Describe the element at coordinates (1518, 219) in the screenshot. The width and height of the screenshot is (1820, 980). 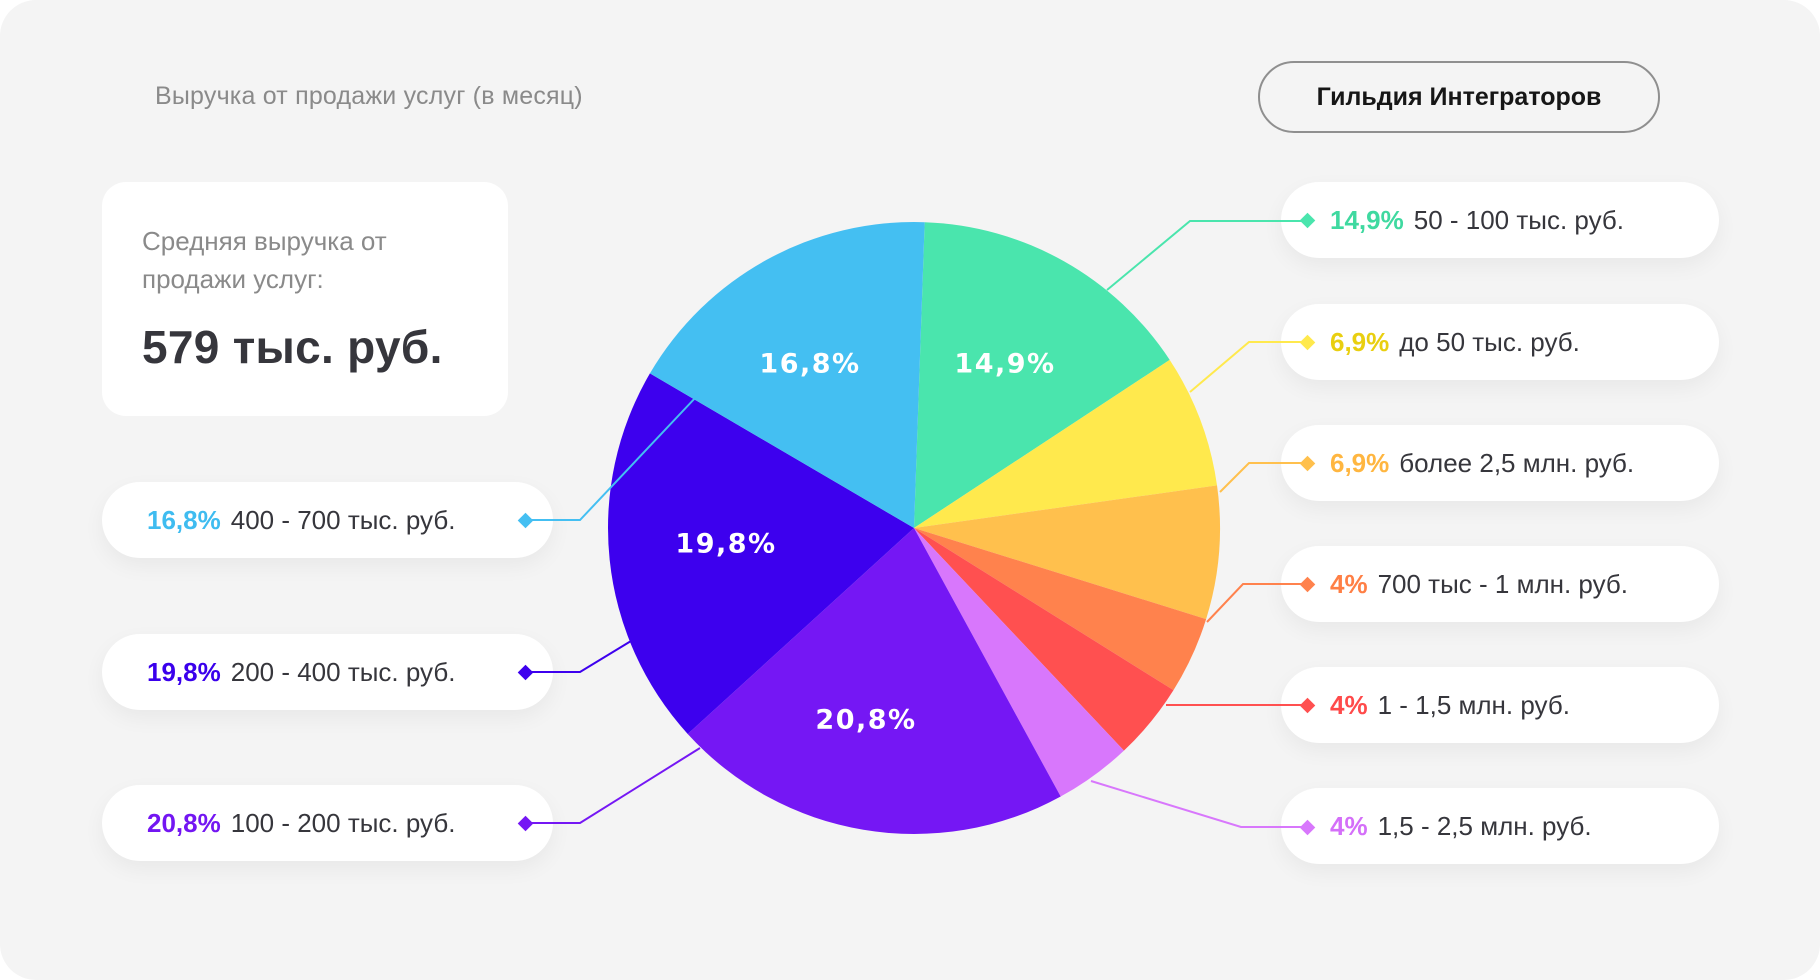
I see `legend-range: 50 - 100 тыс. руб.` at that location.